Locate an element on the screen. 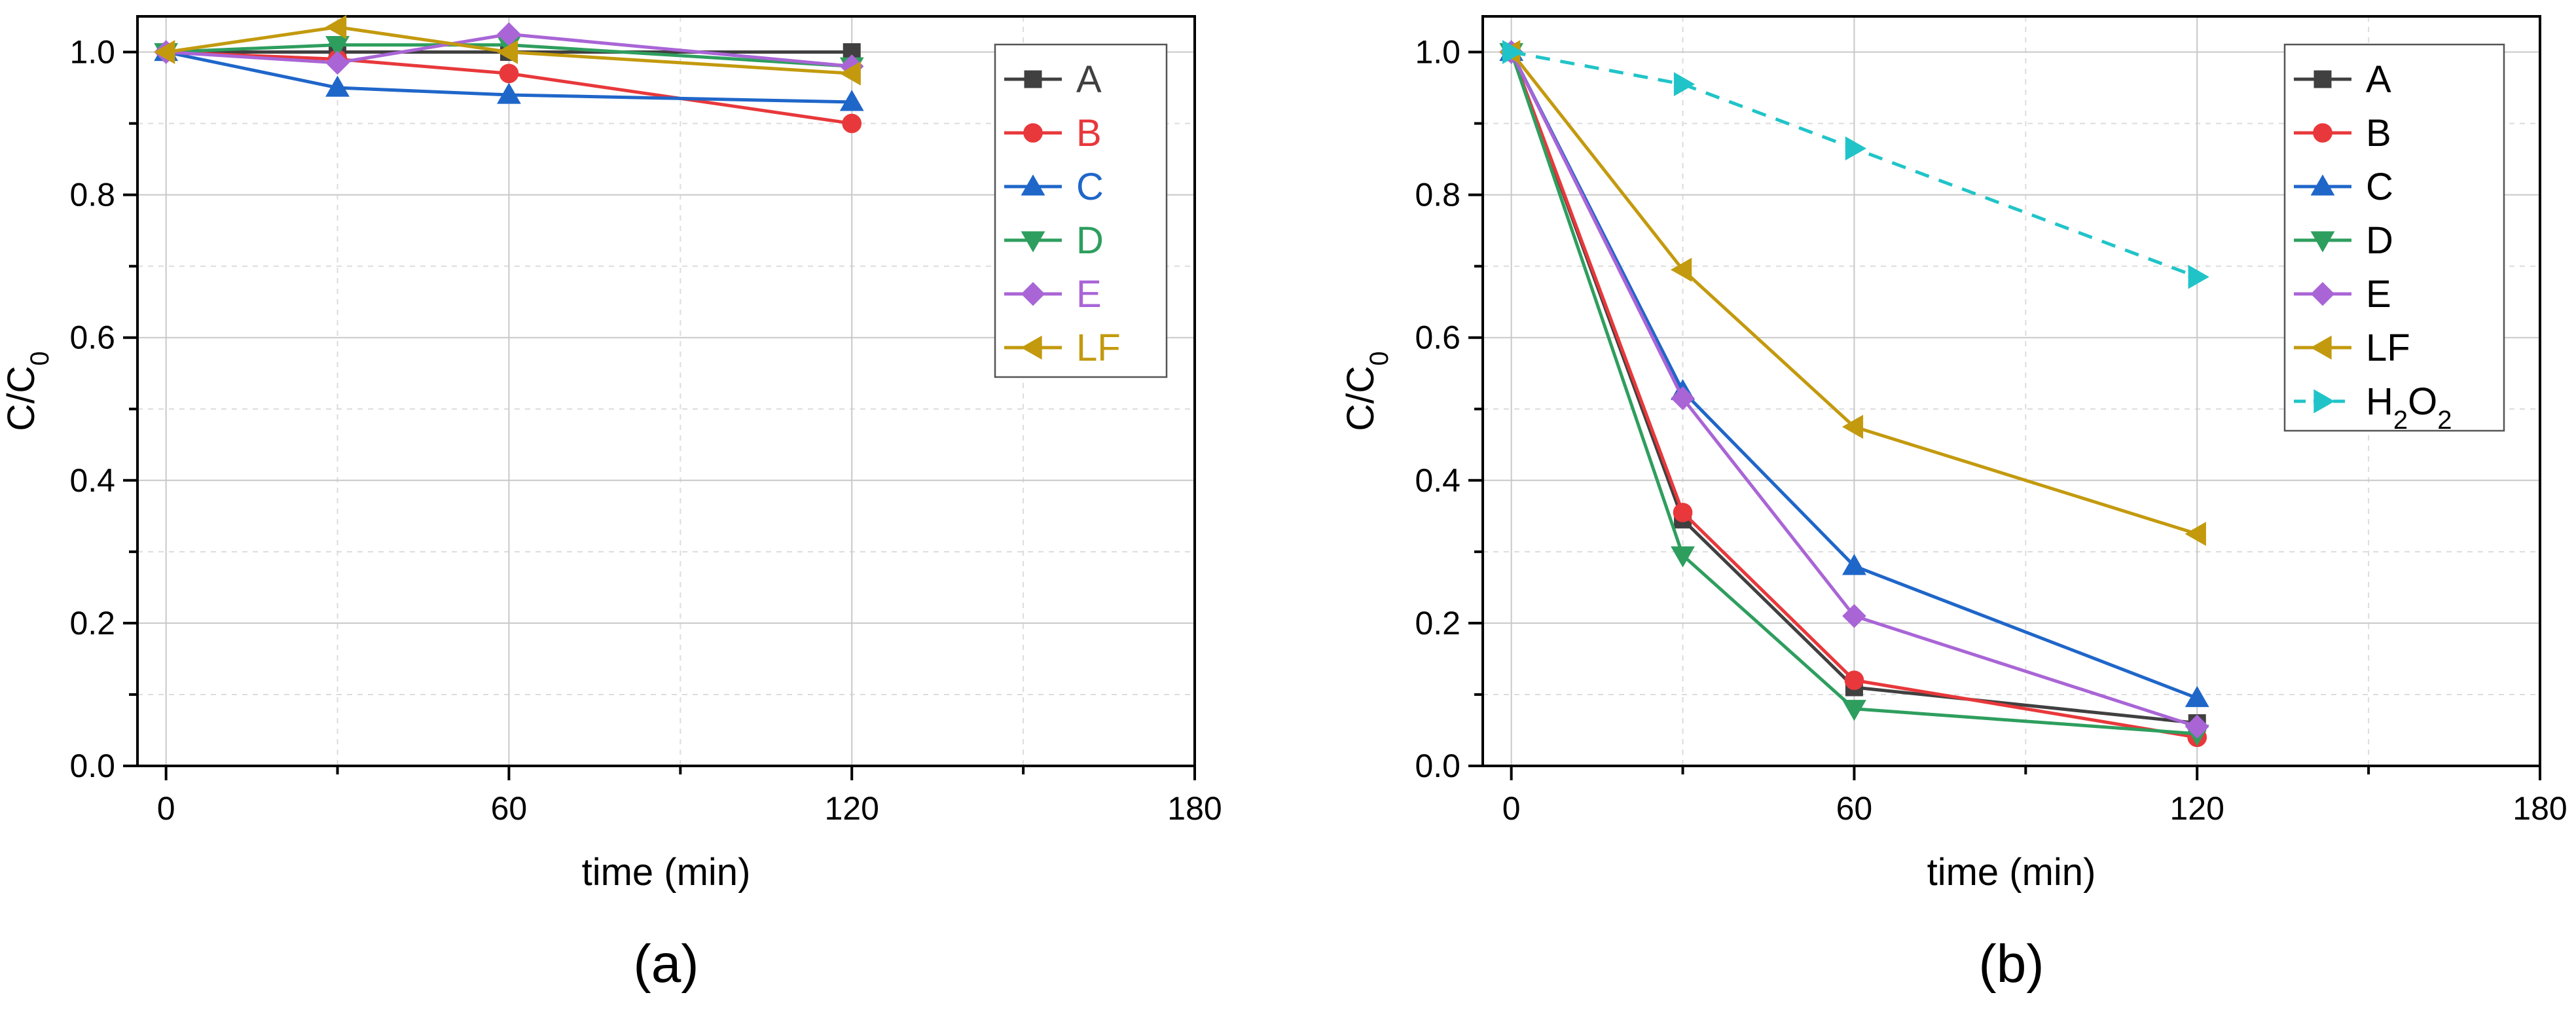  legend-label: E is located at coordinates (1089, 294).